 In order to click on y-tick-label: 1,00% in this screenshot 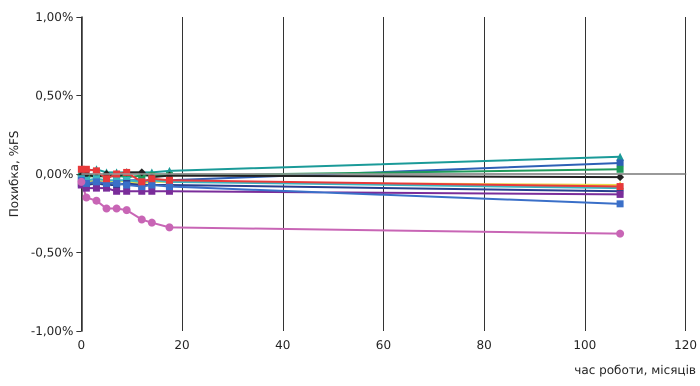, I will do `click(54, 17)`.